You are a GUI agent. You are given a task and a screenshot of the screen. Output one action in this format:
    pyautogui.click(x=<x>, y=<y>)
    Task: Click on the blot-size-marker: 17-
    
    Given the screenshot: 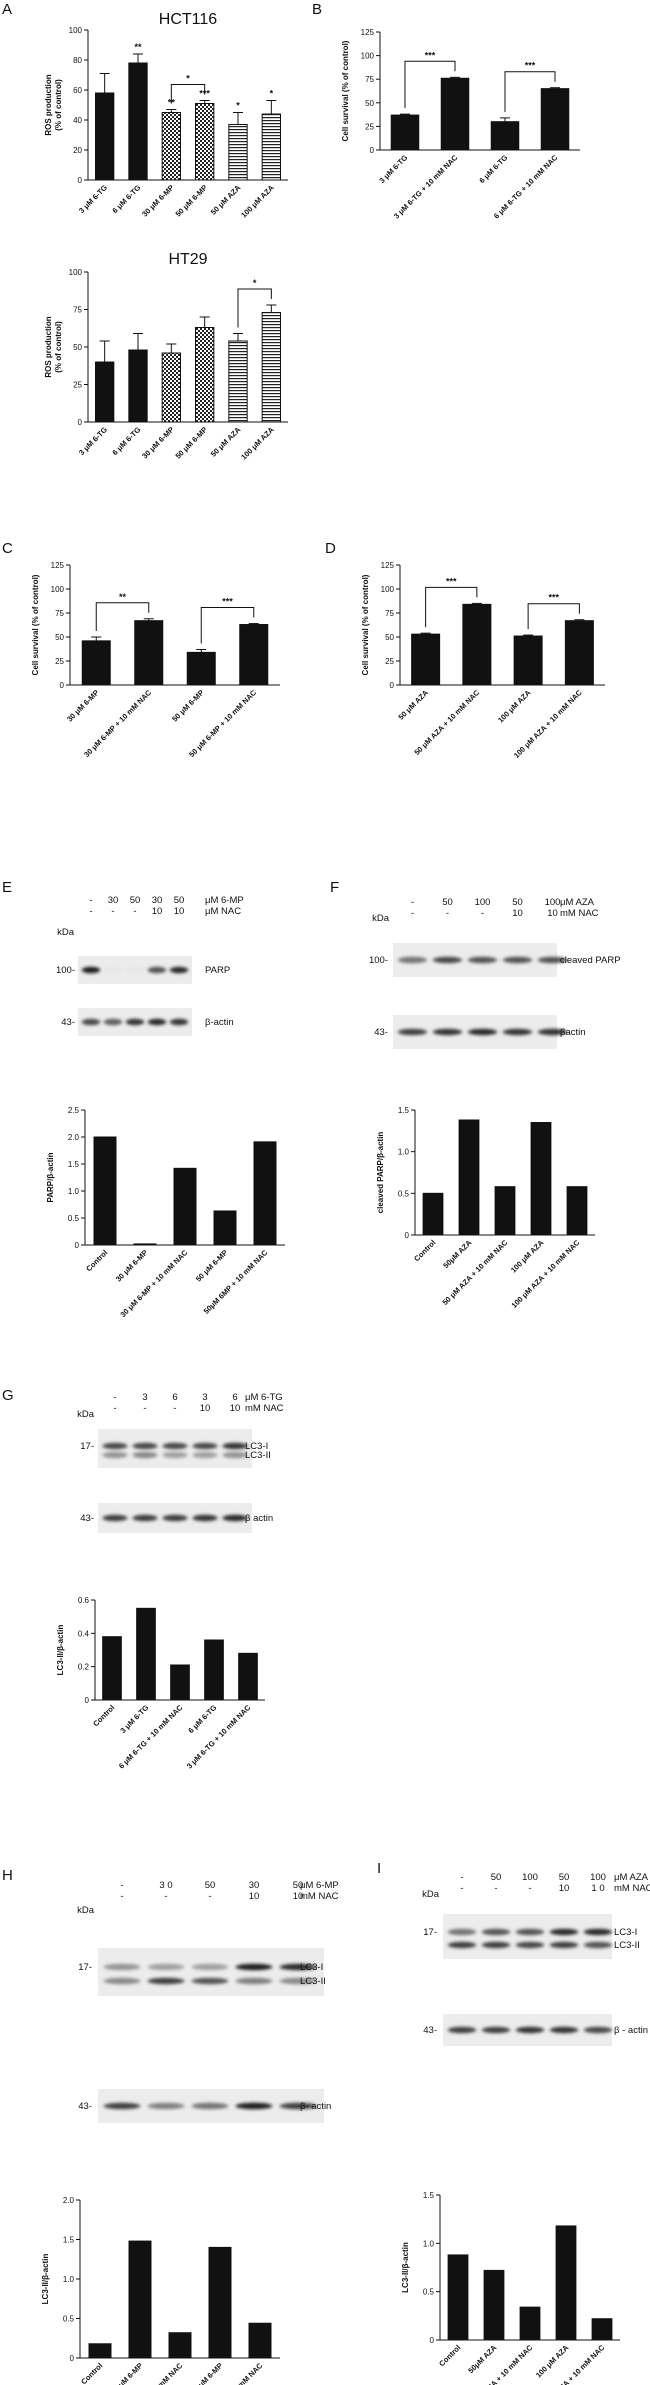 What is the action you would take?
    pyautogui.click(x=87, y=1446)
    